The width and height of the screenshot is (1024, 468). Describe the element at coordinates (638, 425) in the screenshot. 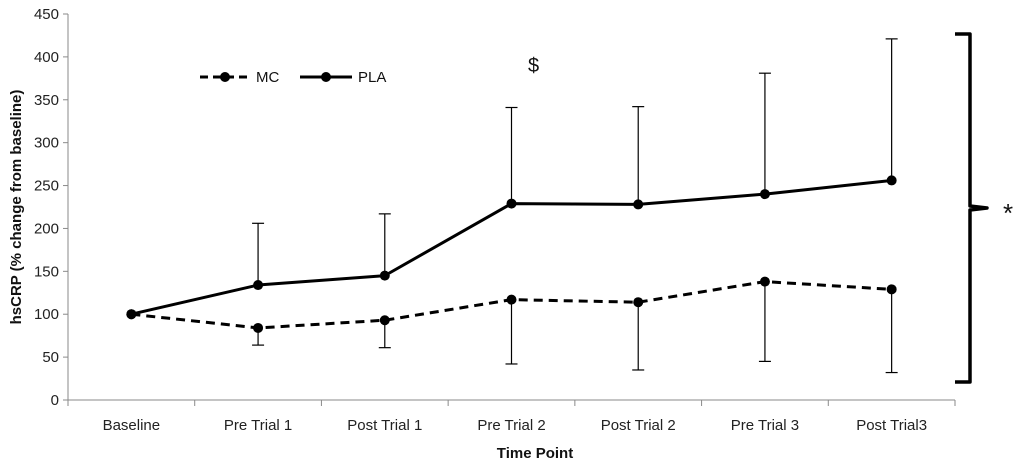

I see `x-tick-label: Post Trial 2` at that location.